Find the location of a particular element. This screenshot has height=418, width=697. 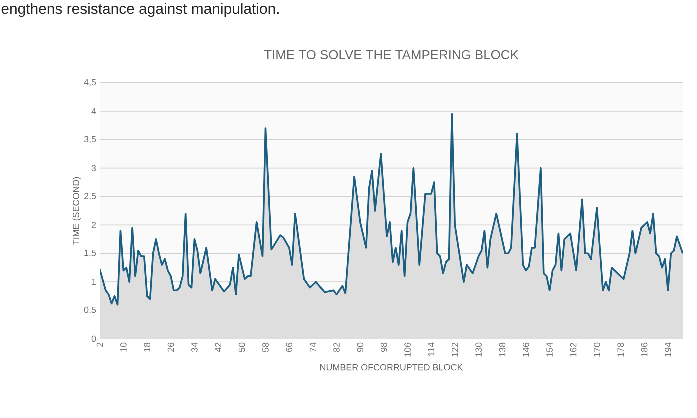

y-tick-label: 4,5 is located at coordinates (90, 83).